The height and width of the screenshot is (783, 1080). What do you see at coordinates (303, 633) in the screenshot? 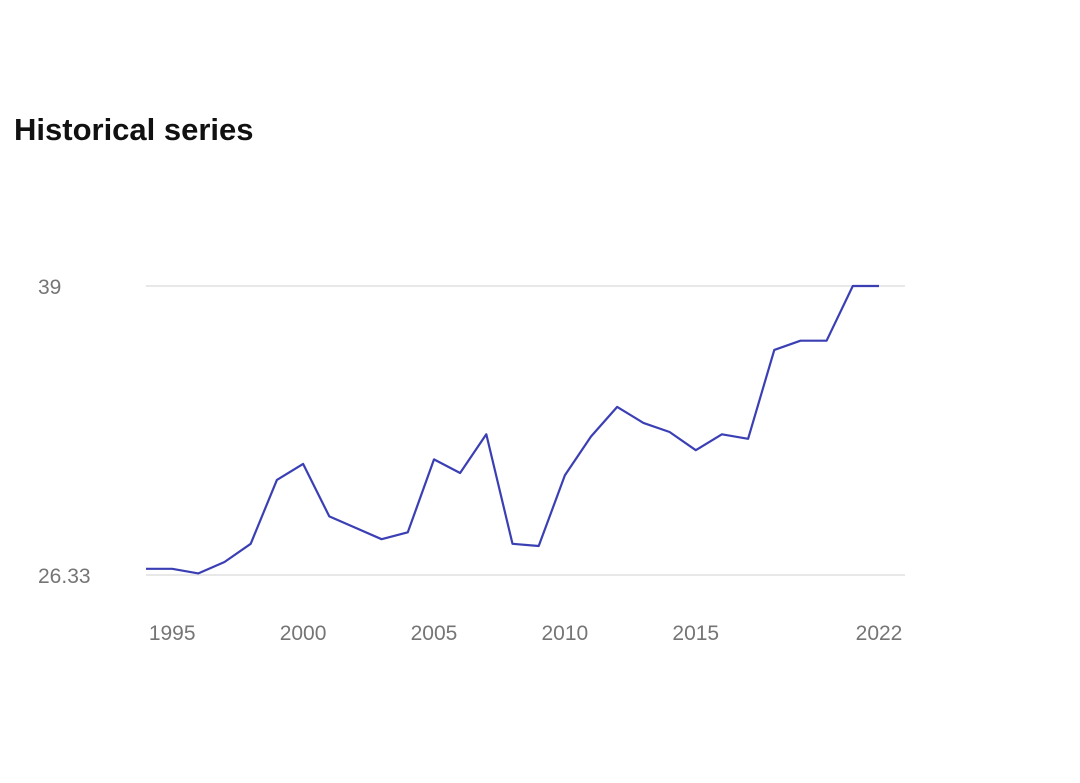
I see `x-tick-label: 2000` at bounding box center [303, 633].